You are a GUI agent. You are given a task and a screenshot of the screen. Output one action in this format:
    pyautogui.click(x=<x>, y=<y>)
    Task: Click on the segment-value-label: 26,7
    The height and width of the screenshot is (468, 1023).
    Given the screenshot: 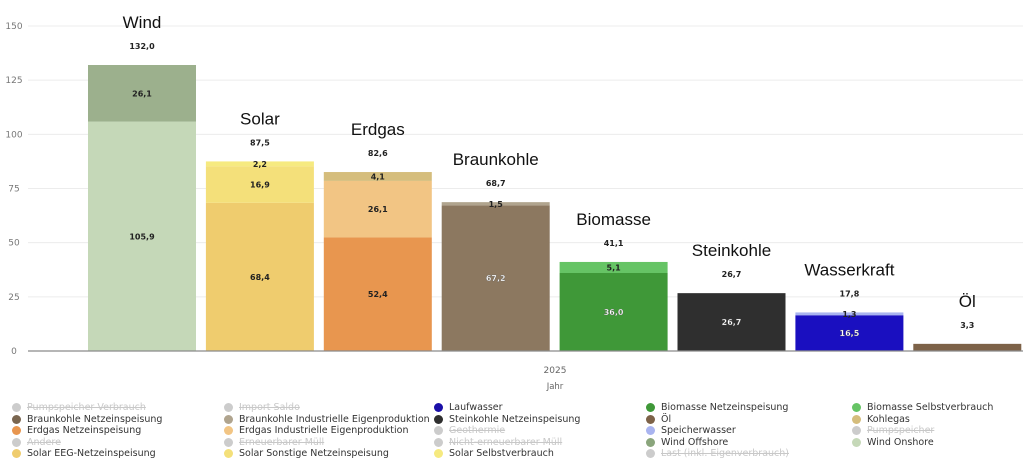 What is the action you would take?
    pyautogui.click(x=732, y=322)
    